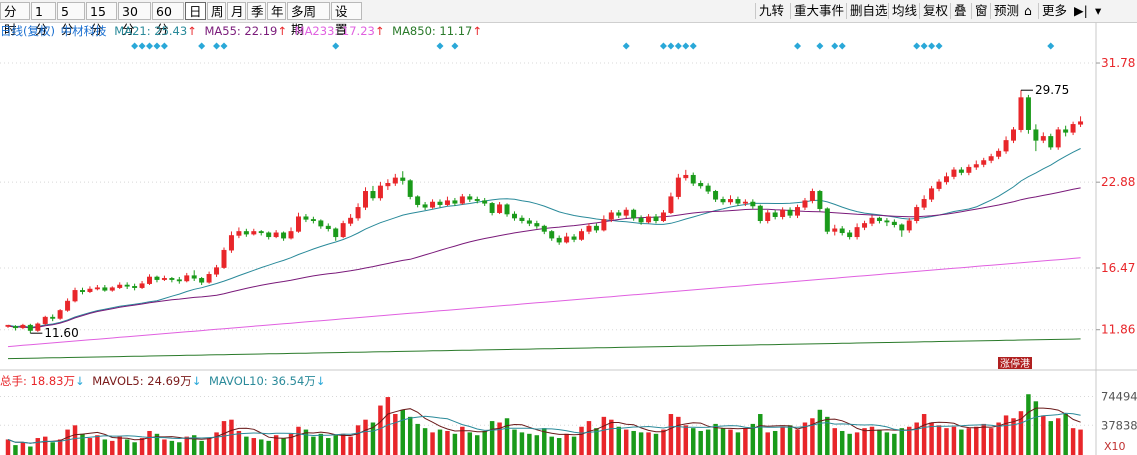  What do you see at coordinates (1007, 10) in the screenshot?
I see `toolbar-item-7: 预测` at bounding box center [1007, 10].